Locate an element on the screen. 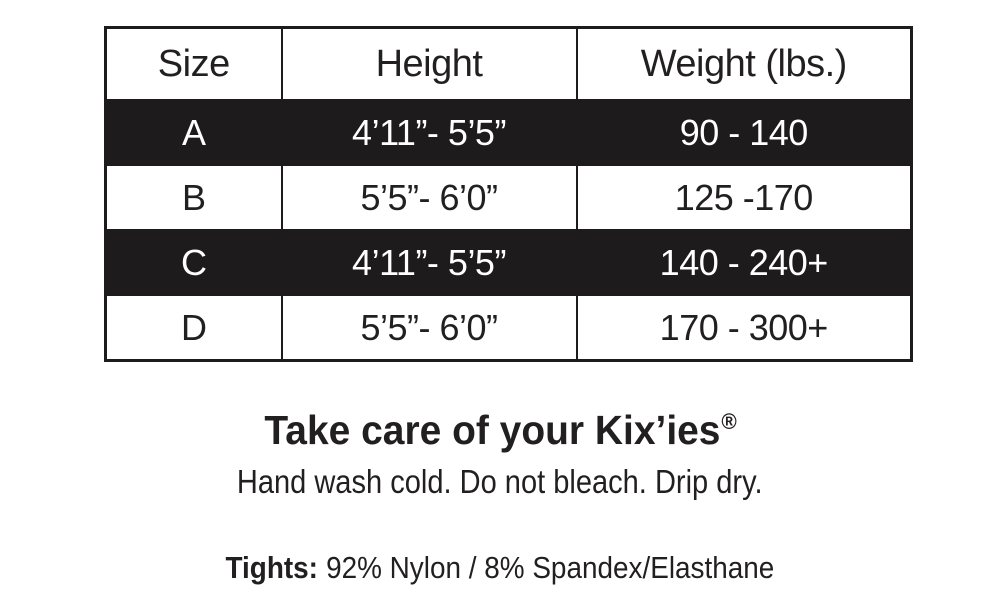 The width and height of the screenshot is (1000, 600). materials-label: Tights: is located at coordinates (272, 567).